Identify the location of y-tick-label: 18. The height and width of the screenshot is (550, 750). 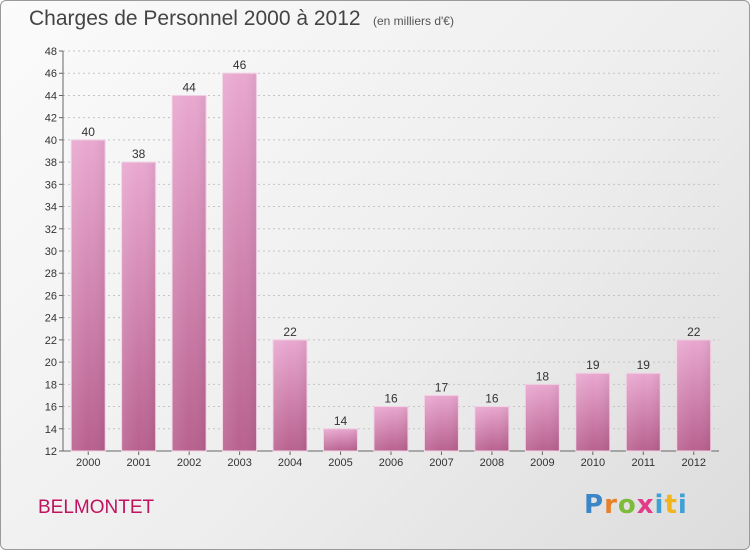
(51, 385).